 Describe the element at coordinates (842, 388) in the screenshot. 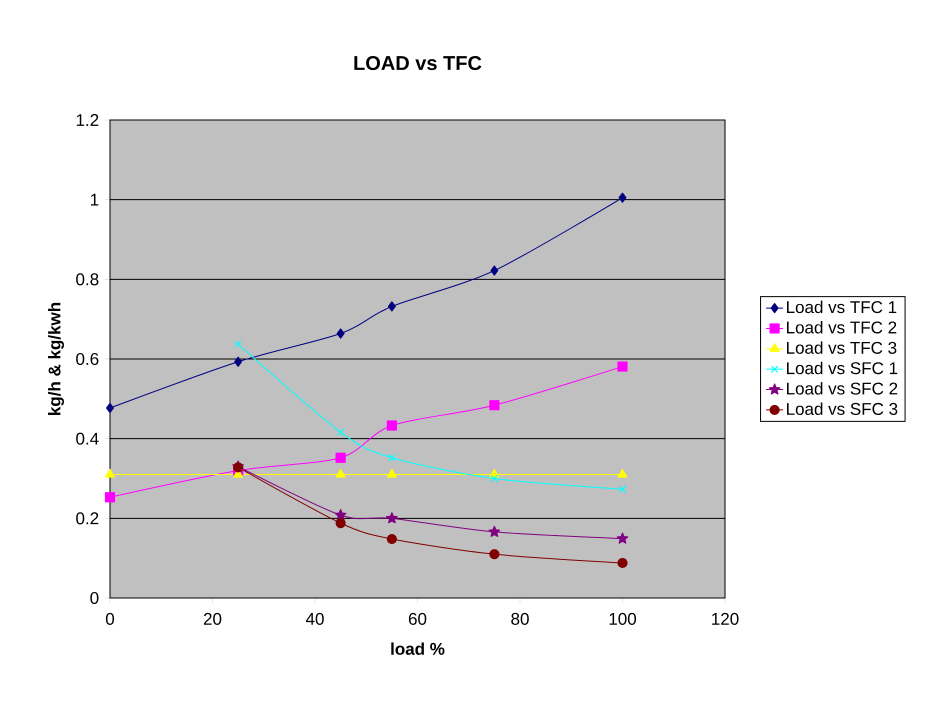

I see `legend-label: Load vs SFC 2` at that location.